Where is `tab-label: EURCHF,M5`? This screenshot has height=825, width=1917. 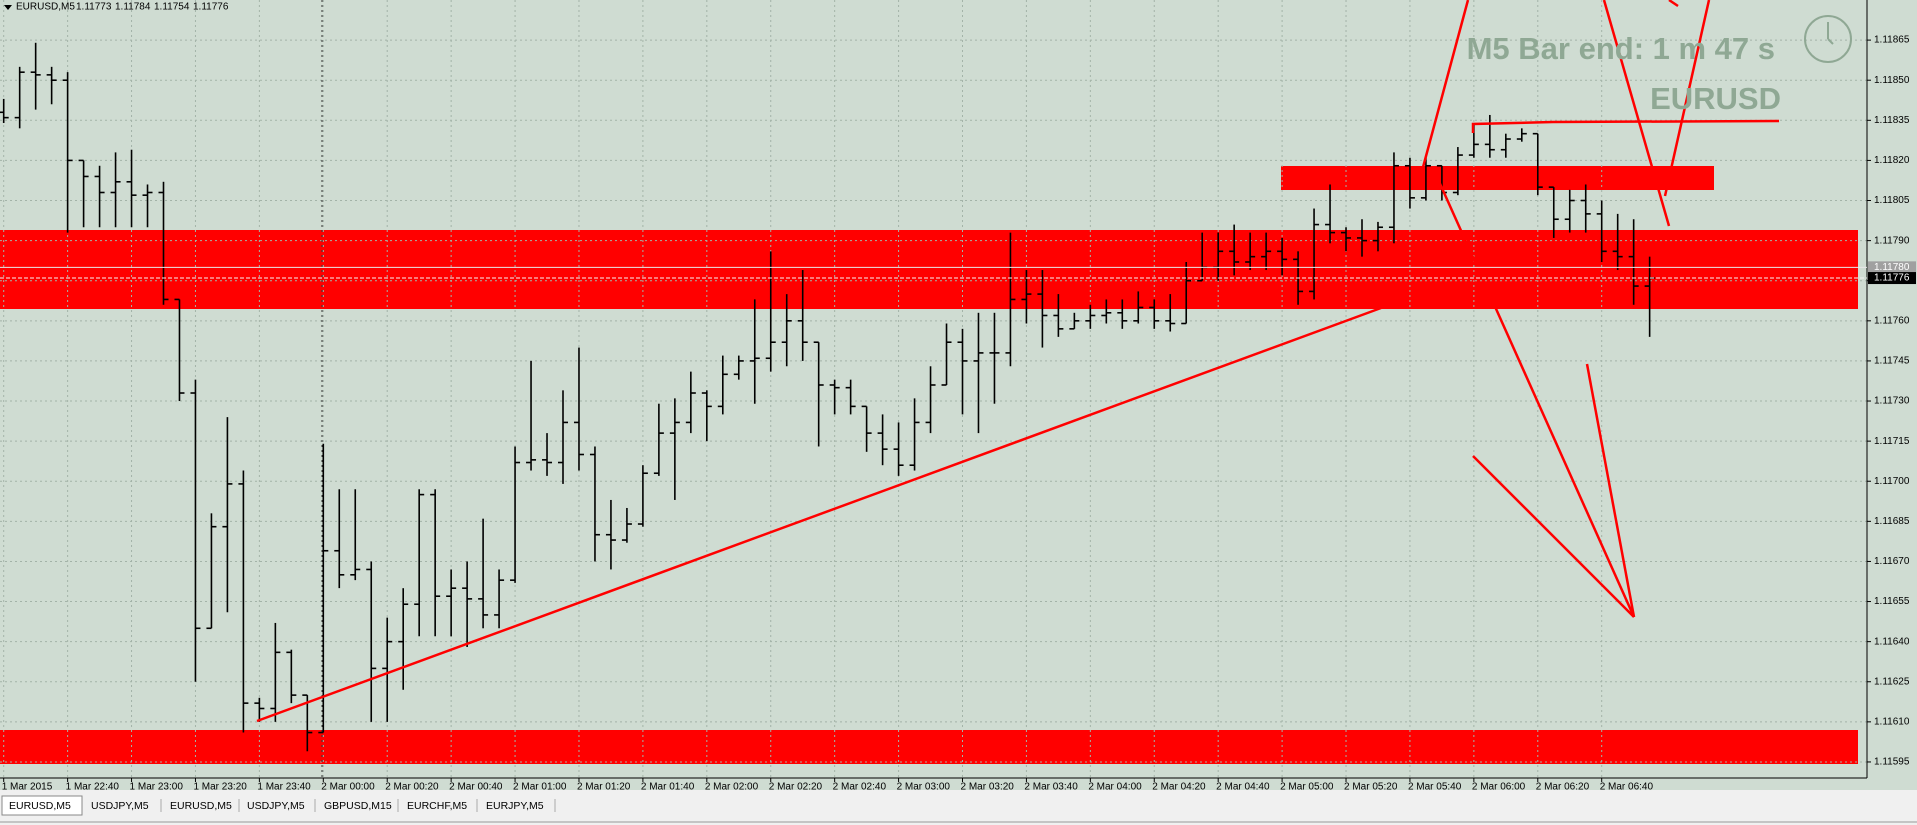
tab-label: EURCHF,M5 is located at coordinates (437, 806).